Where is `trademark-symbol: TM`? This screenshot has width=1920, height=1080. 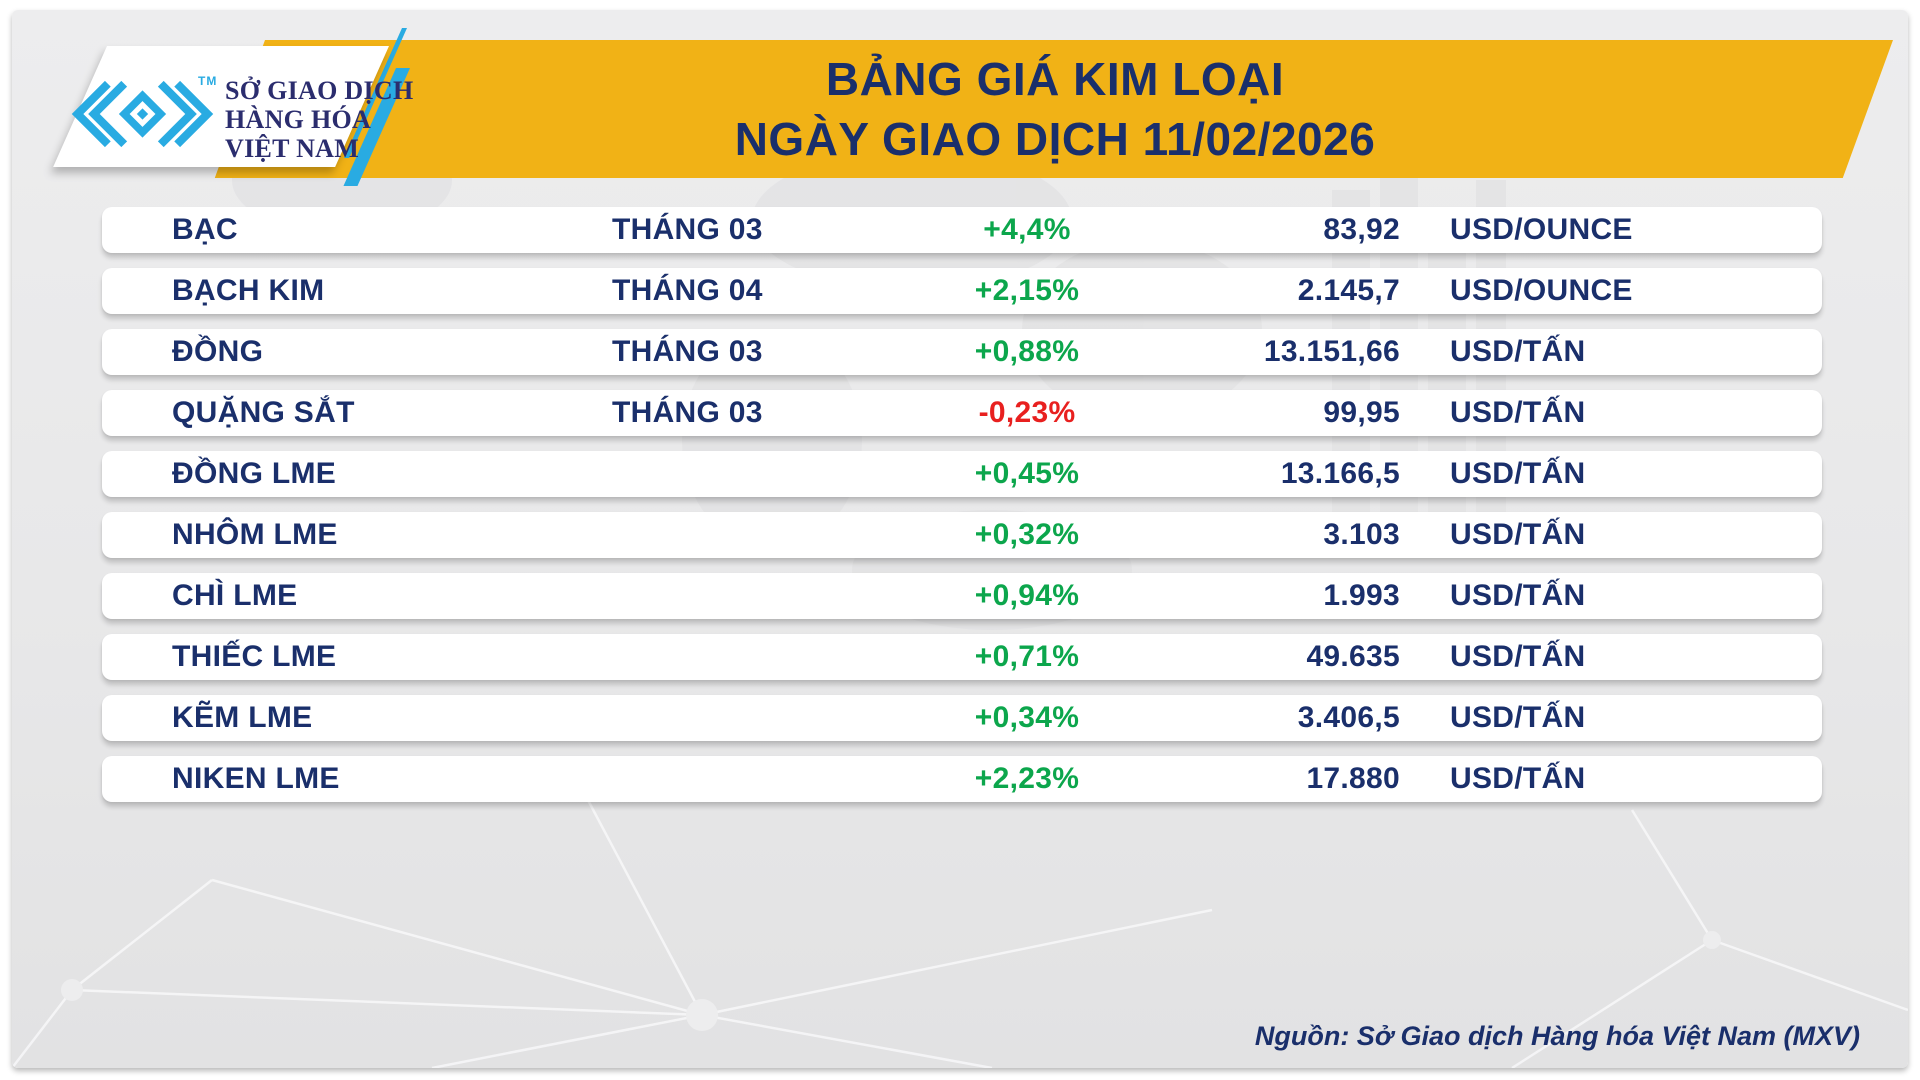 trademark-symbol: TM is located at coordinates (208, 81).